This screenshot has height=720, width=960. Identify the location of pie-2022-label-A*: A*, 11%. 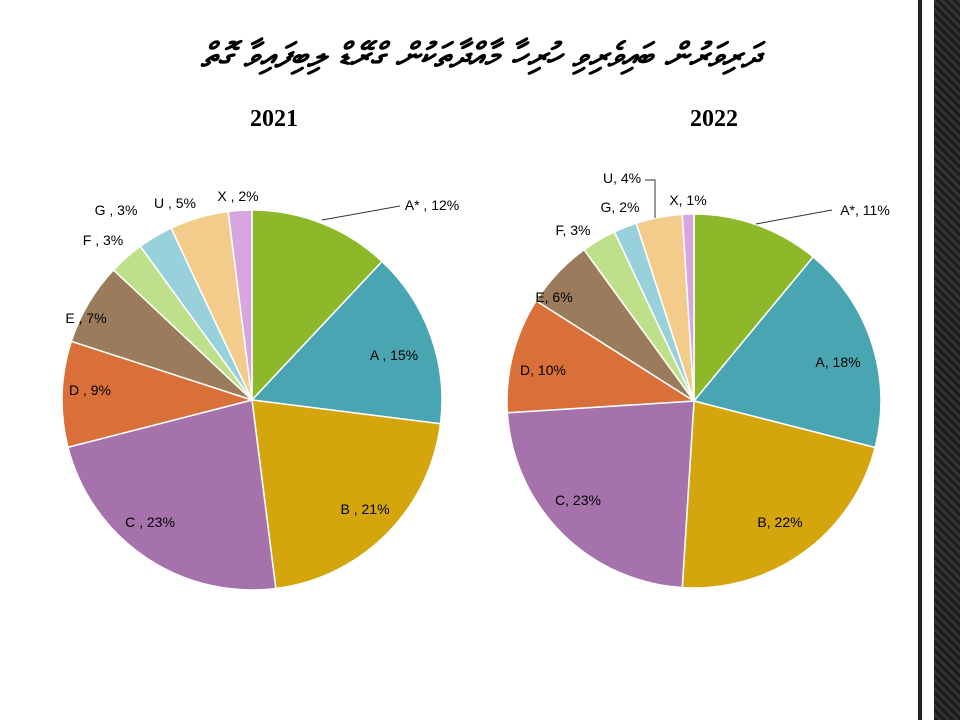
(865, 210).